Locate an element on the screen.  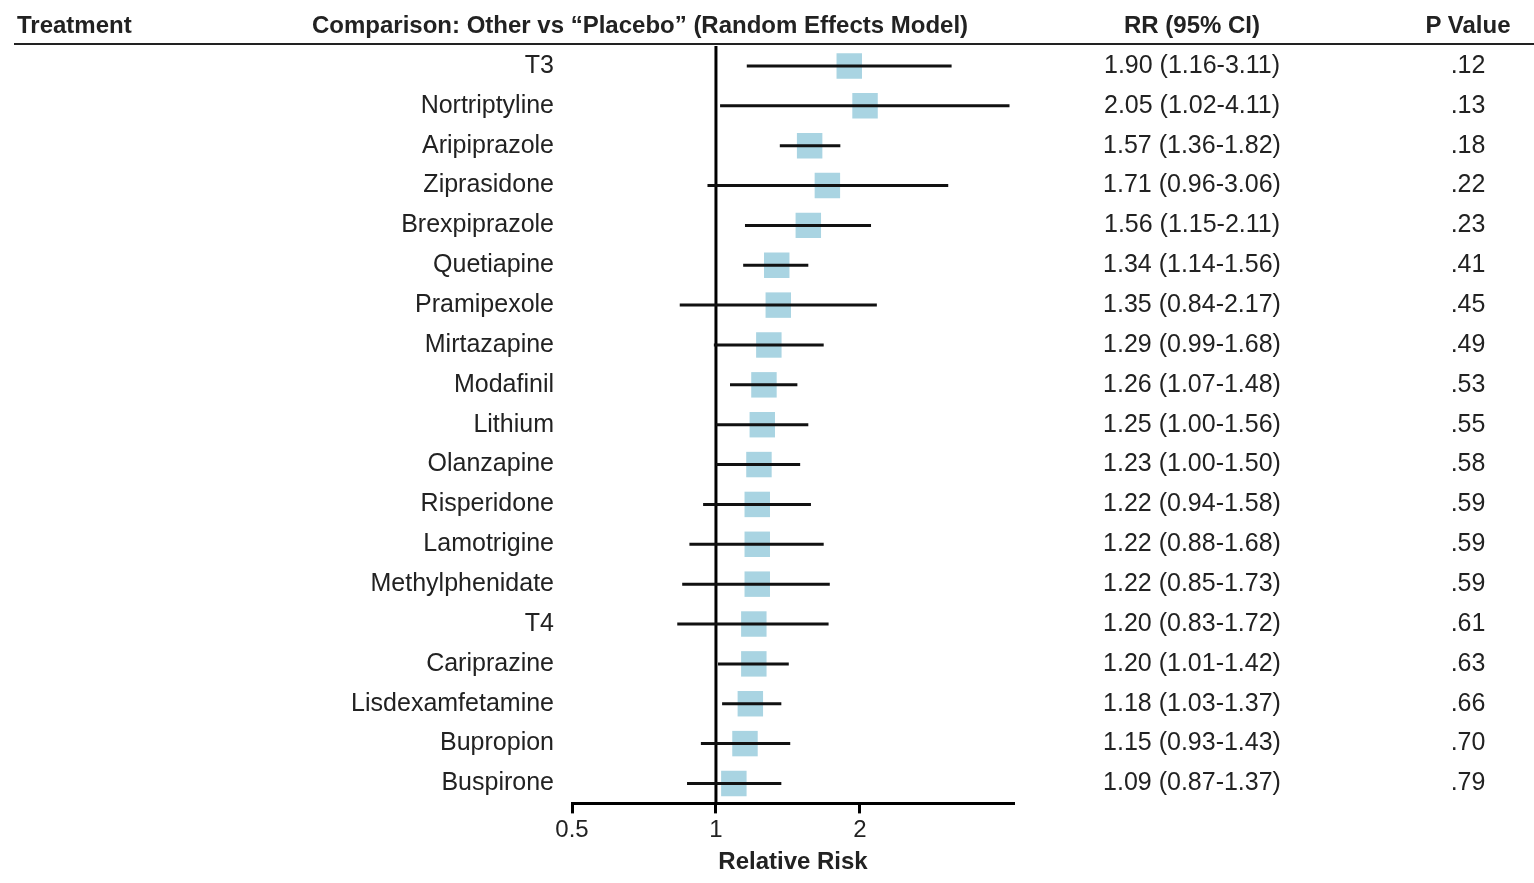
data-label: 1.26 (1.07-1.48) is located at coordinates (1192, 382).